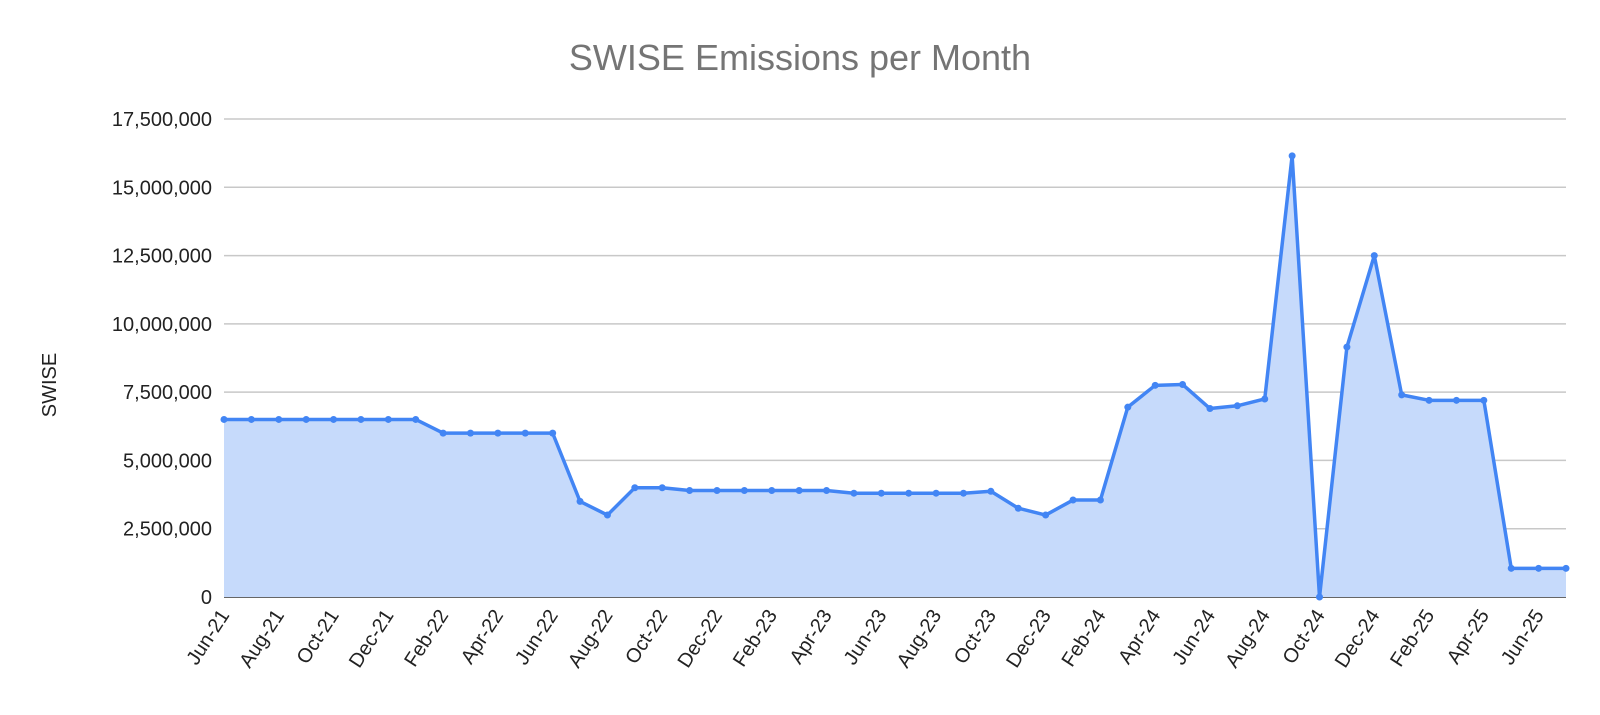 The height and width of the screenshot is (715, 1600). I want to click on x-tick-label: Apr-23, so click(811, 637).